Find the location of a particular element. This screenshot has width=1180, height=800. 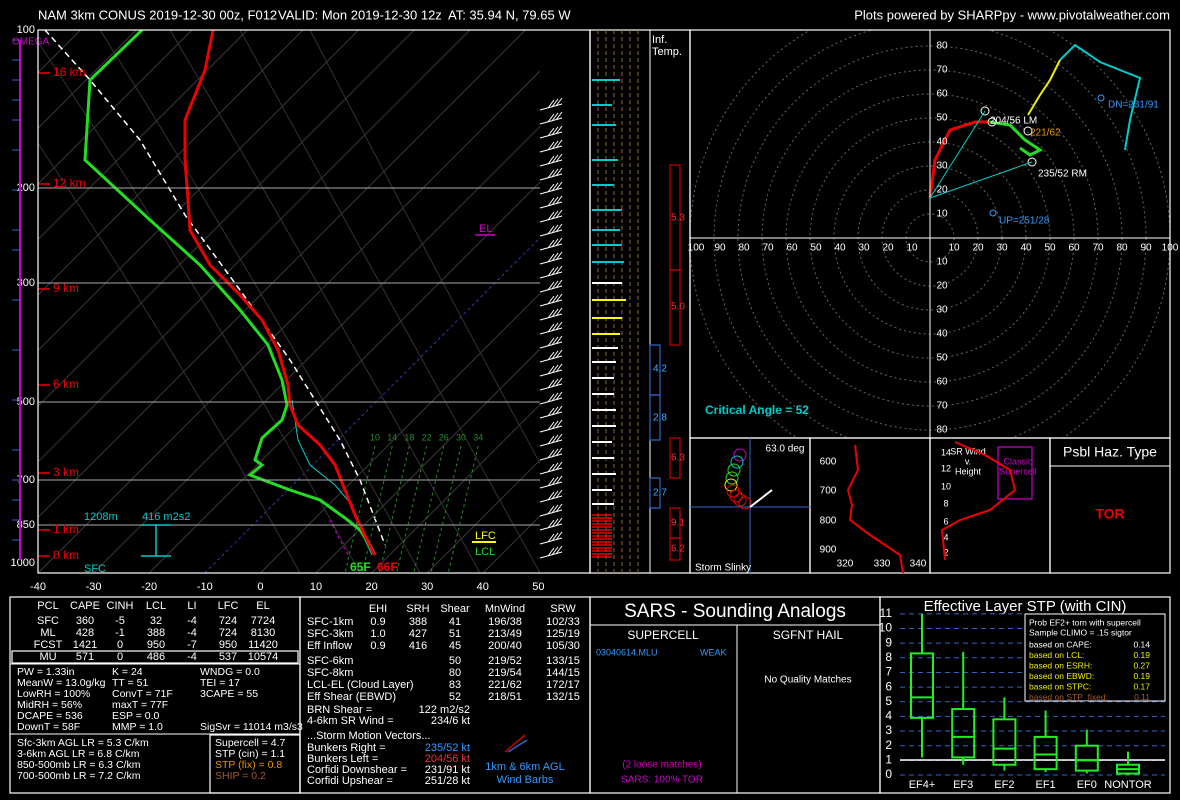

kin-cell: 1.0 is located at coordinates (377, 634).